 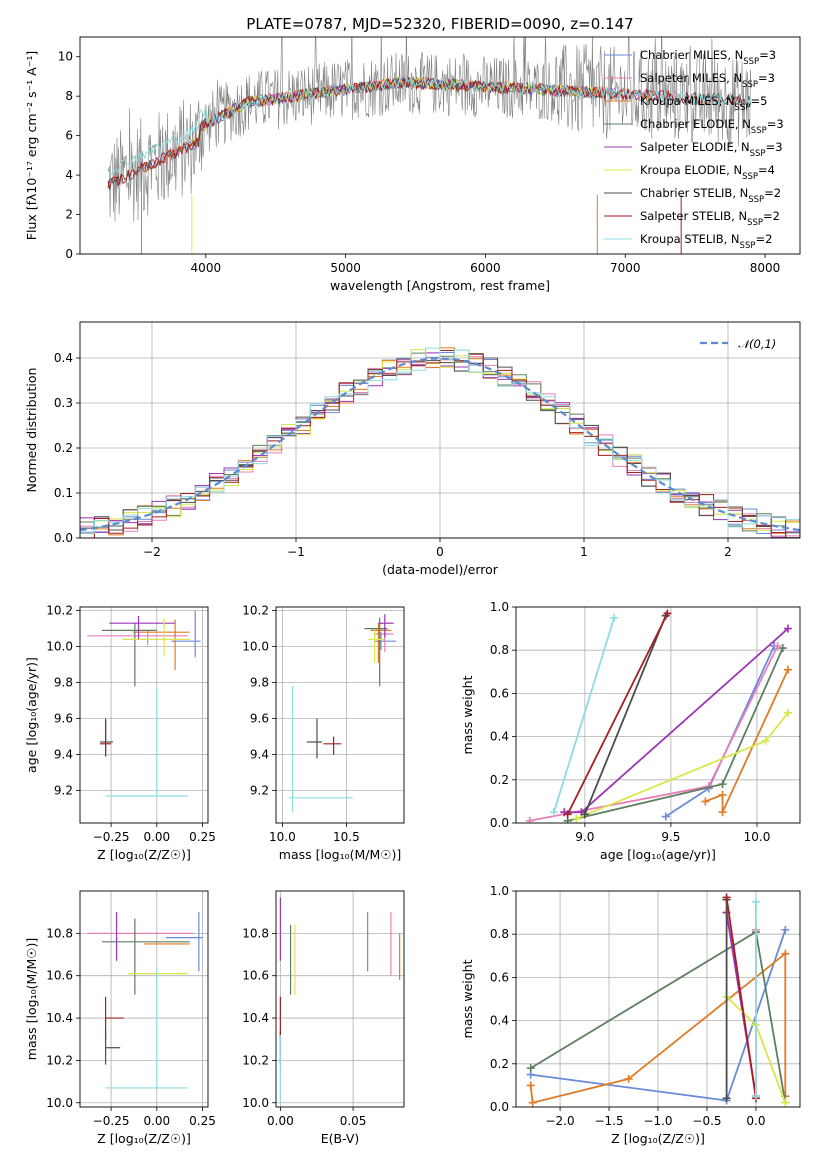 What do you see at coordinates (767, 55) in the screenshot?
I see `legend-label-tail: =3` at bounding box center [767, 55].